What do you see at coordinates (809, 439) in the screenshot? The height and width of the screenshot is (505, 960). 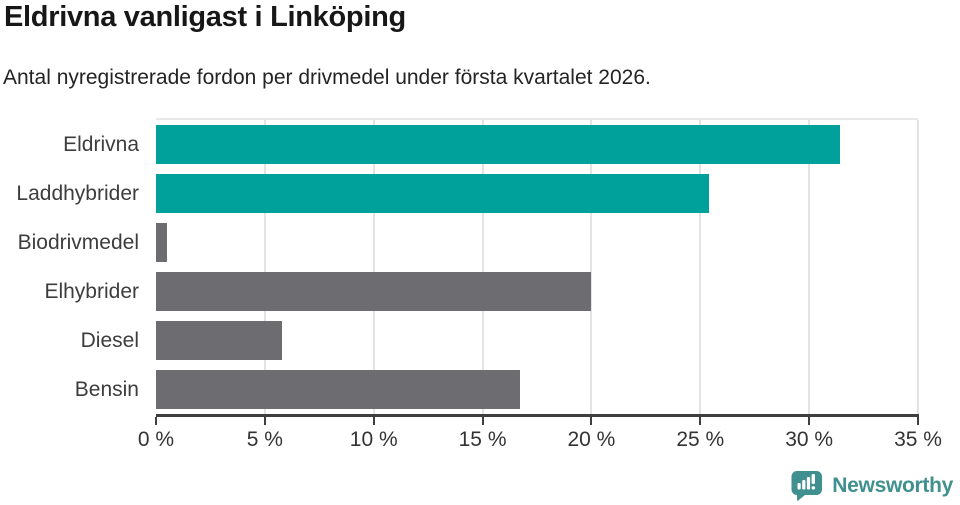 I see `x-tick-label-30: 30 %` at bounding box center [809, 439].